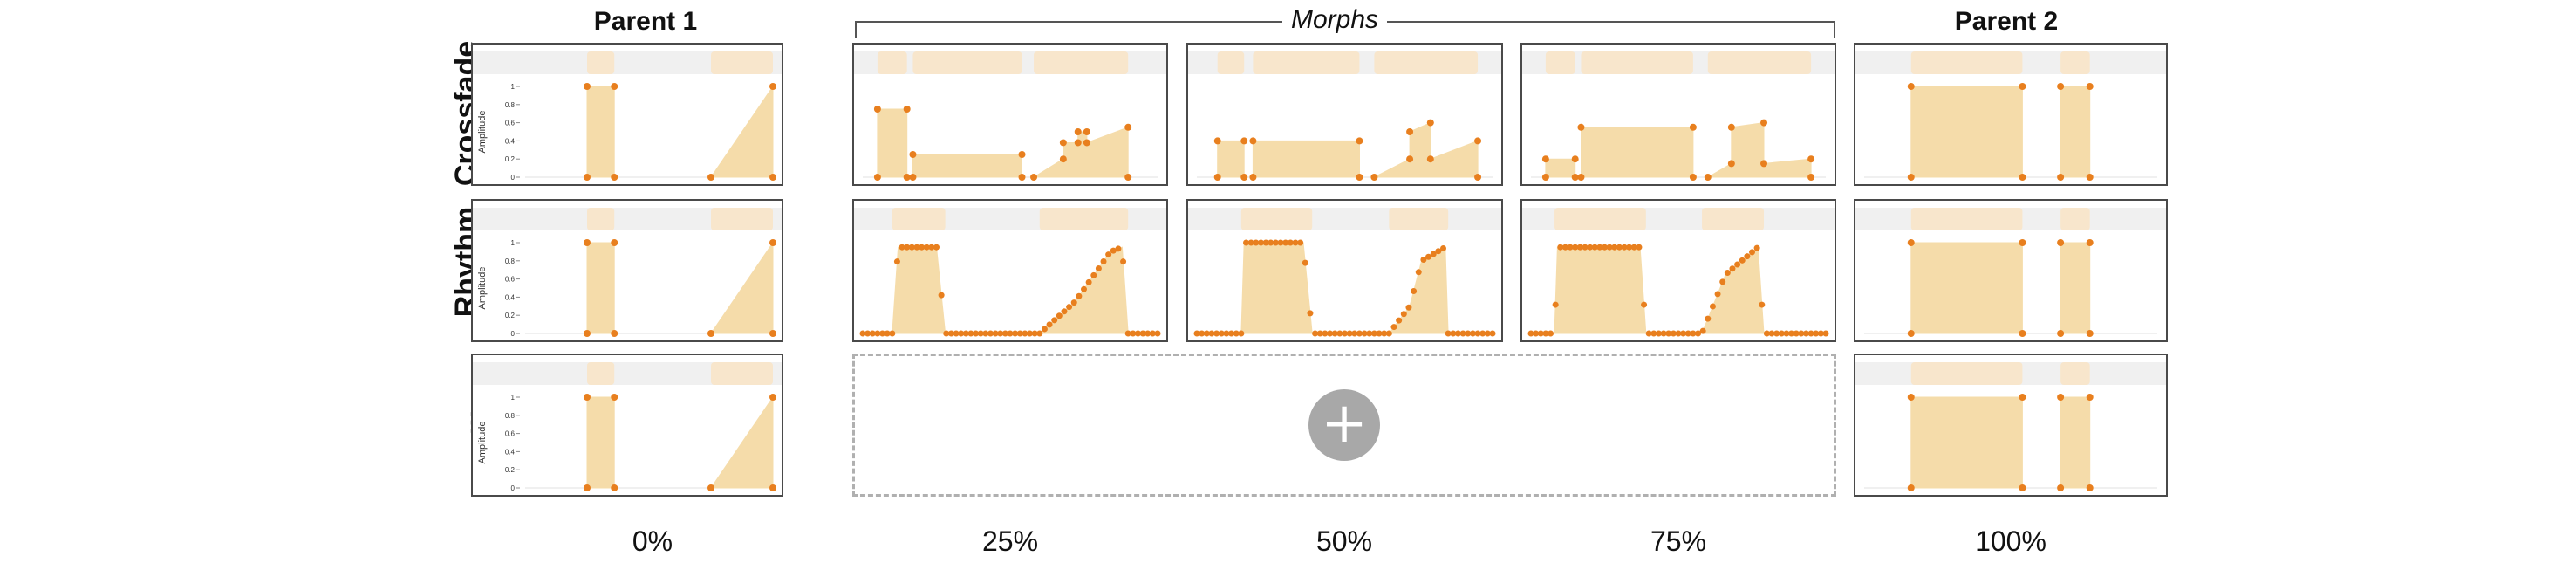 This screenshot has width=2576, height=563. What do you see at coordinates (510, 470) in the screenshot?
I see `y-tick-label: 0.2` at bounding box center [510, 470].